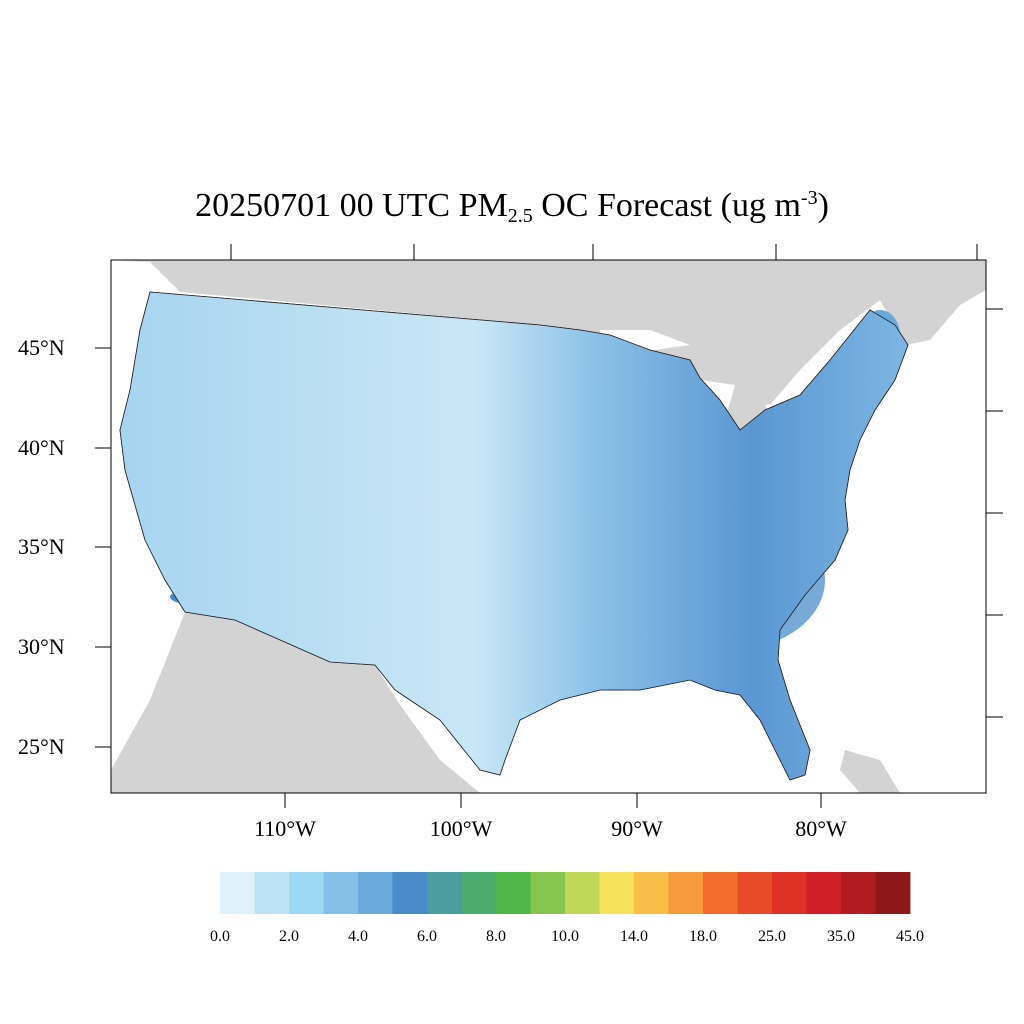 The height and width of the screenshot is (1024, 1024). I want to click on lon-label-90w: 90°W, so click(637, 828).